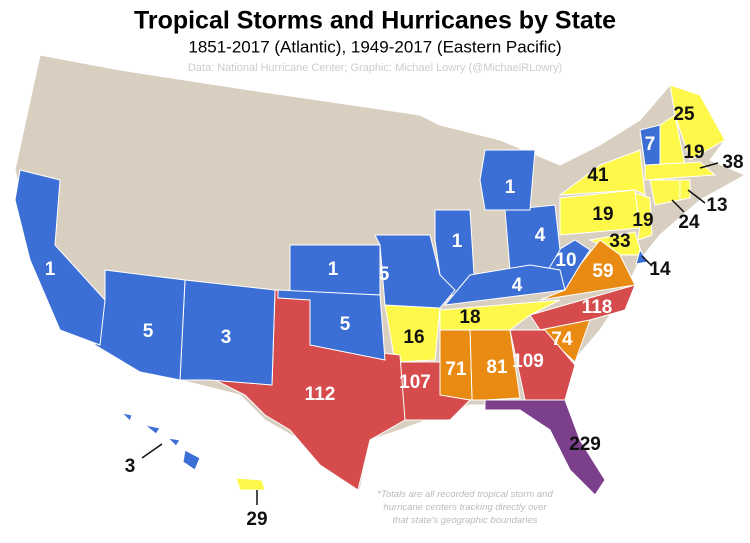 The height and width of the screenshot is (543, 750). What do you see at coordinates (562, 339) in the screenshot?
I see `region-value: 74` at bounding box center [562, 339].